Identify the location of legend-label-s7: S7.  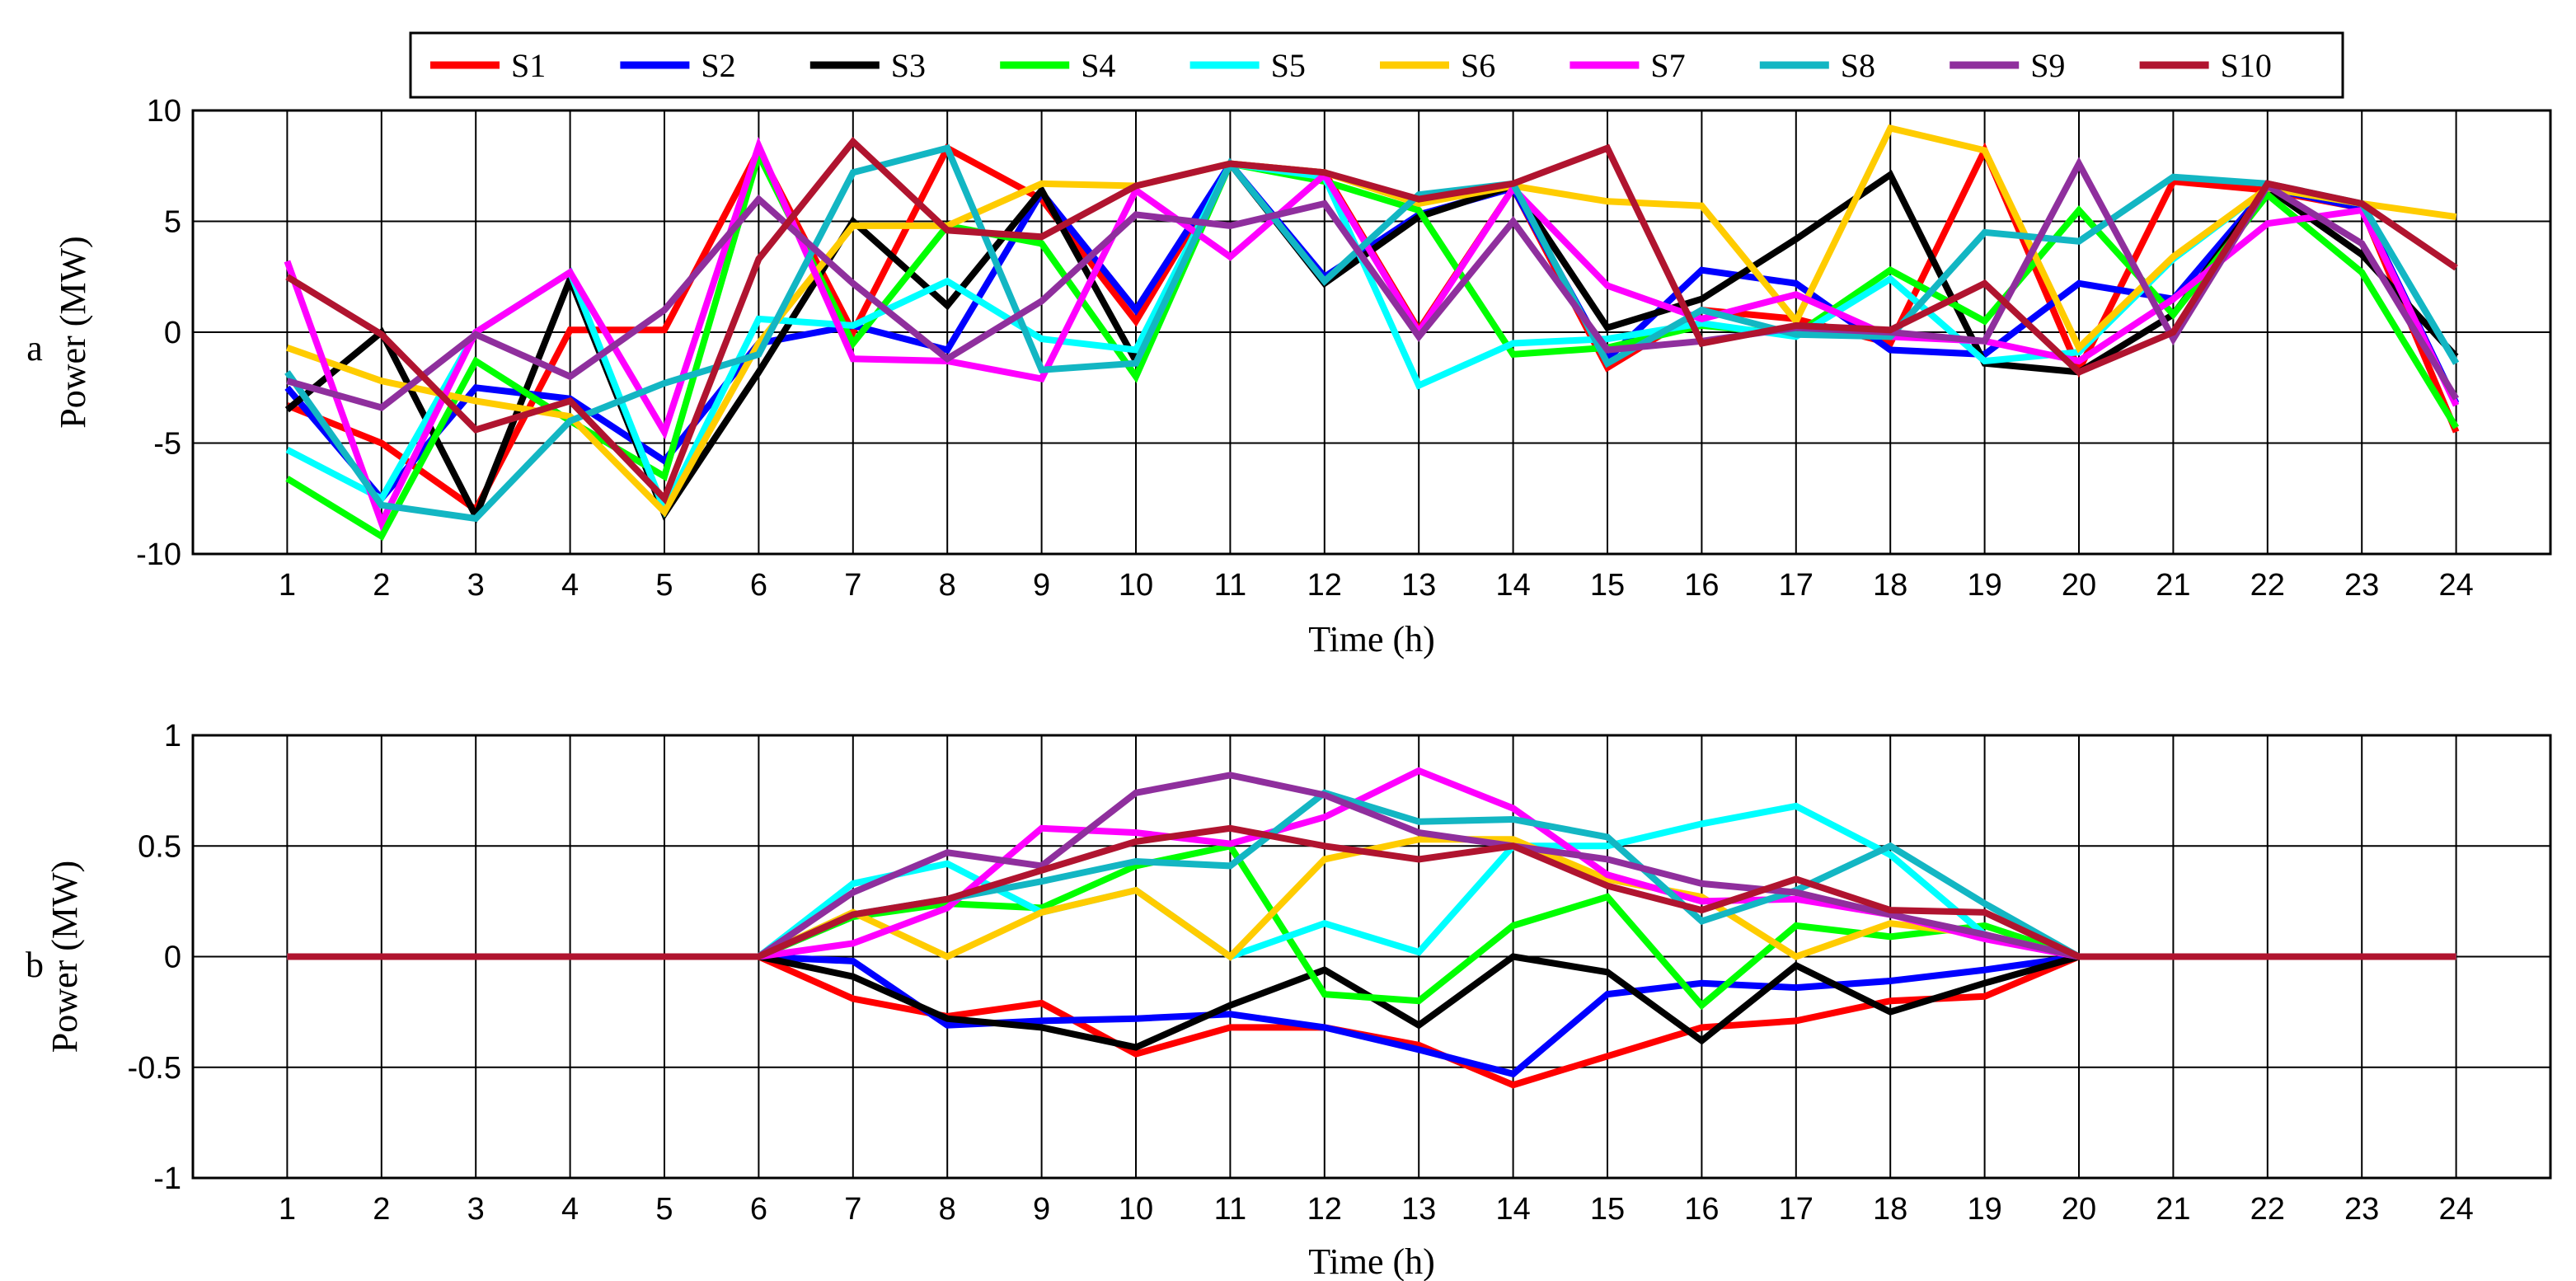
(1668, 65).